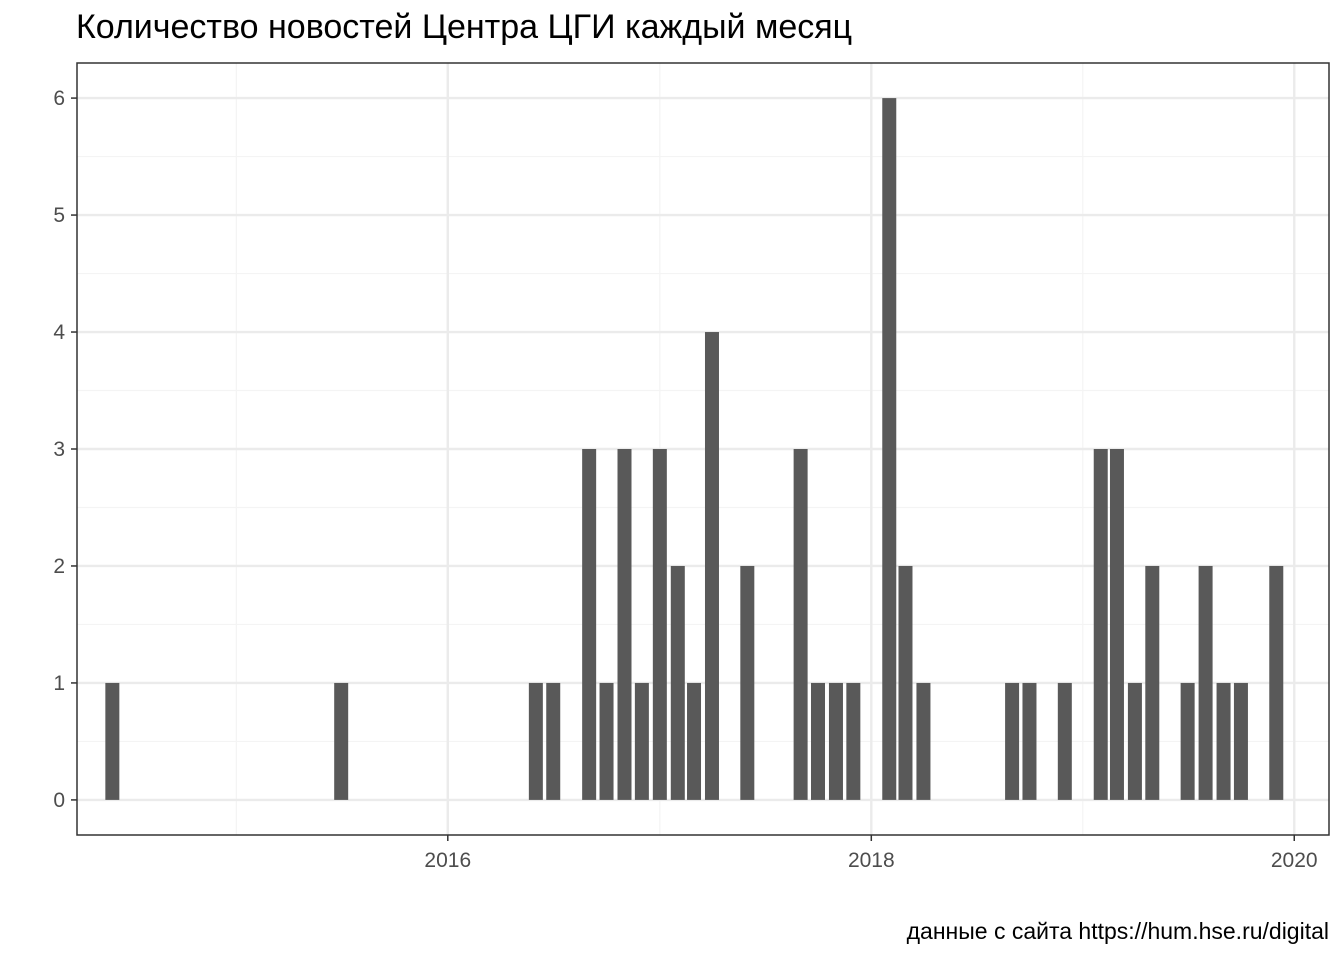 The width and height of the screenshot is (1344, 960). What do you see at coordinates (59, 215) in the screenshot?
I see `y-tick-label: 5` at bounding box center [59, 215].